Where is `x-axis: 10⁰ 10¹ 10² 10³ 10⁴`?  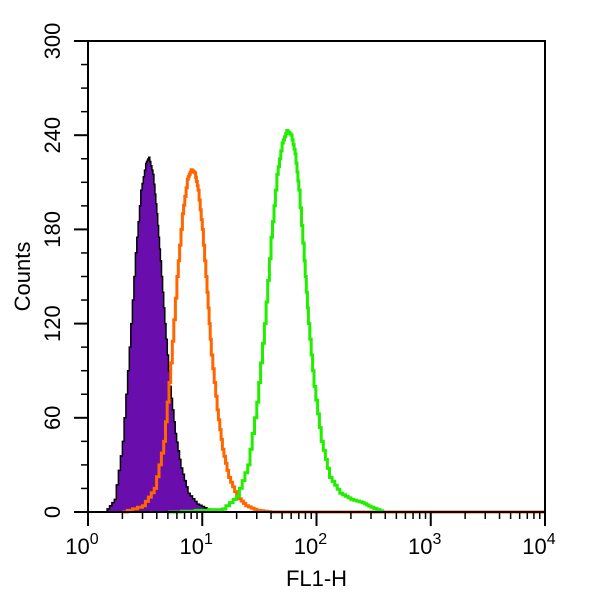
x-axis: 10⁰ 10¹ 10² 10³ 10⁴ is located at coordinates (310, 535).